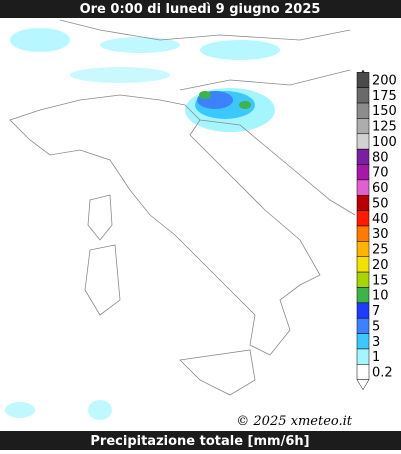  I want to click on legend-label: 0.2, so click(382, 373).